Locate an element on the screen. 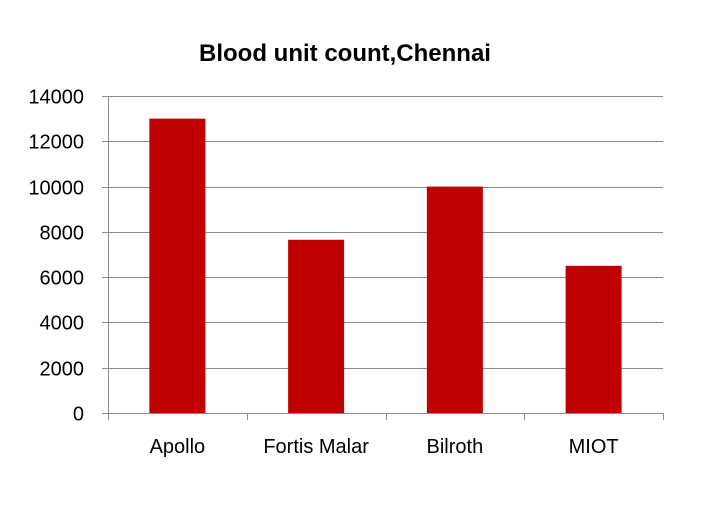 The height and width of the screenshot is (507, 718). x-tick-label: Fortis Malar is located at coordinates (316, 447).